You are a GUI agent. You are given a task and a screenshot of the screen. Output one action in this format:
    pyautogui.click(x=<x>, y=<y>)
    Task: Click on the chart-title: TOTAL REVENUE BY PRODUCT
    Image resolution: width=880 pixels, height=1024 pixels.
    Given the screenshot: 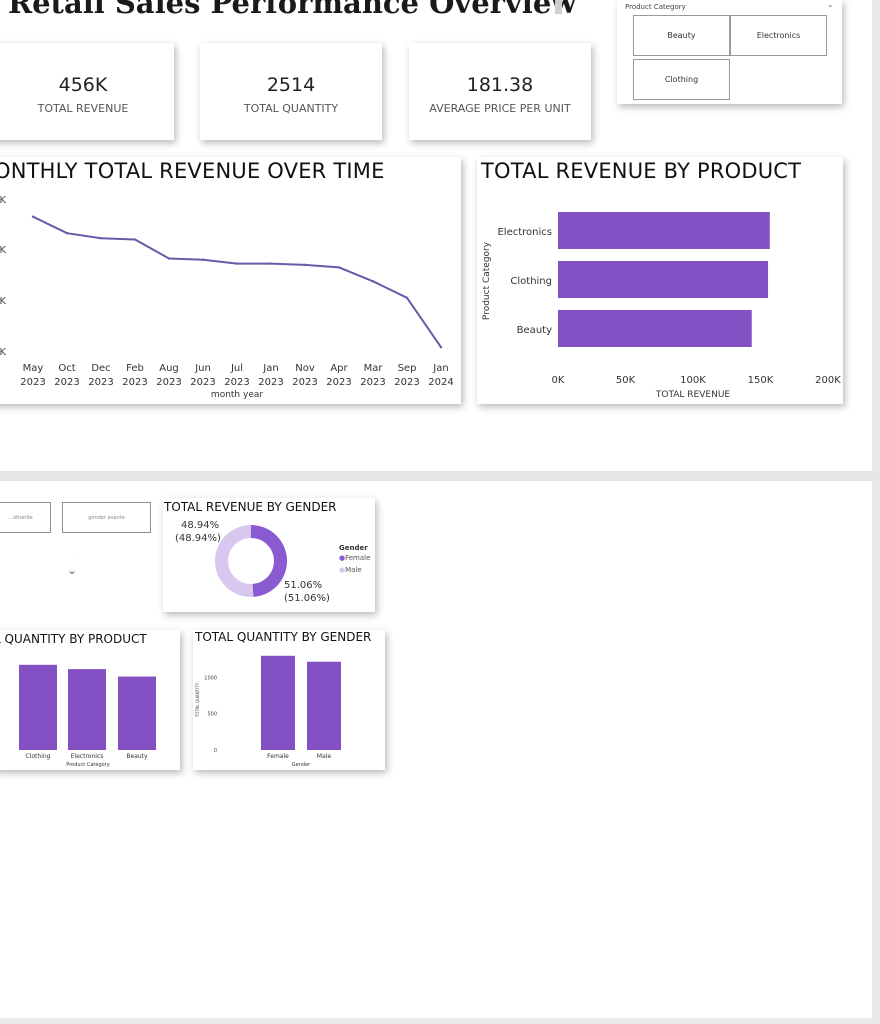 What is the action you would take?
    pyautogui.click(x=641, y=171)
    